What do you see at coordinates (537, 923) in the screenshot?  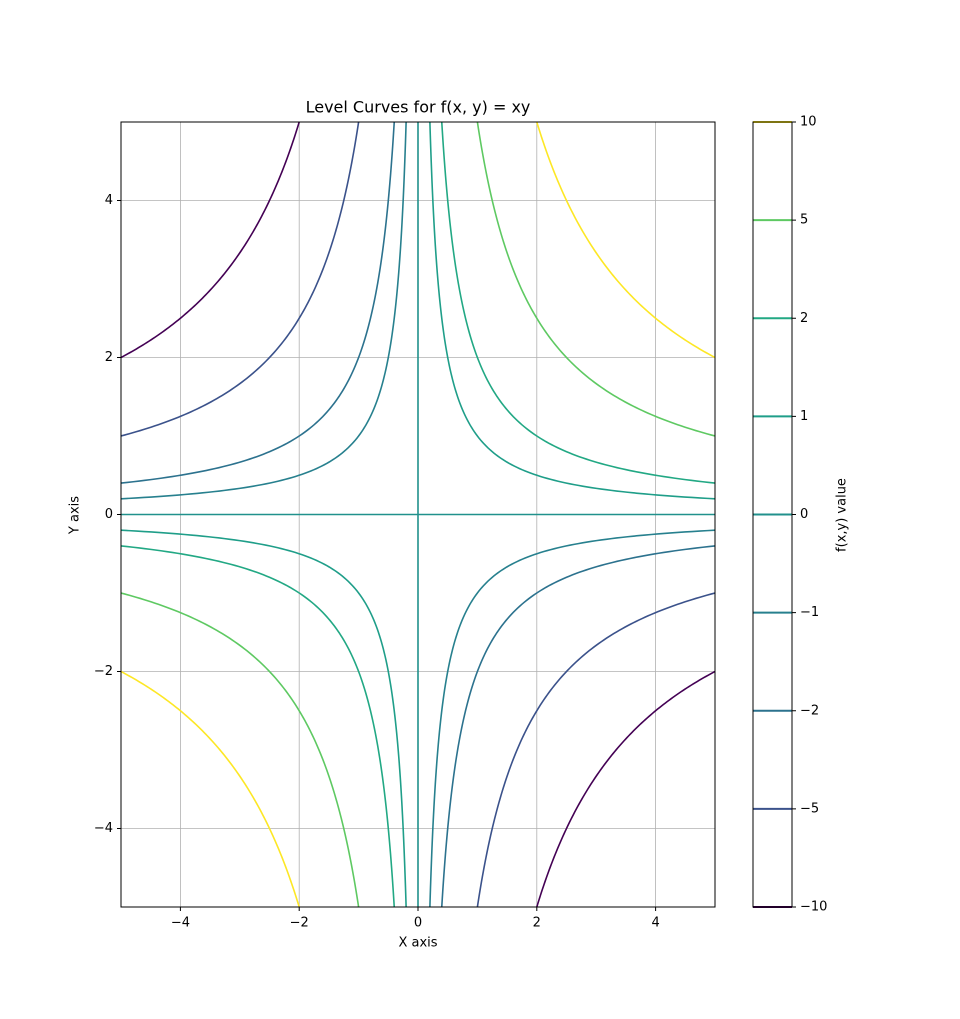 I see `x-tick-label: 2` at bounding box center [537, 923].